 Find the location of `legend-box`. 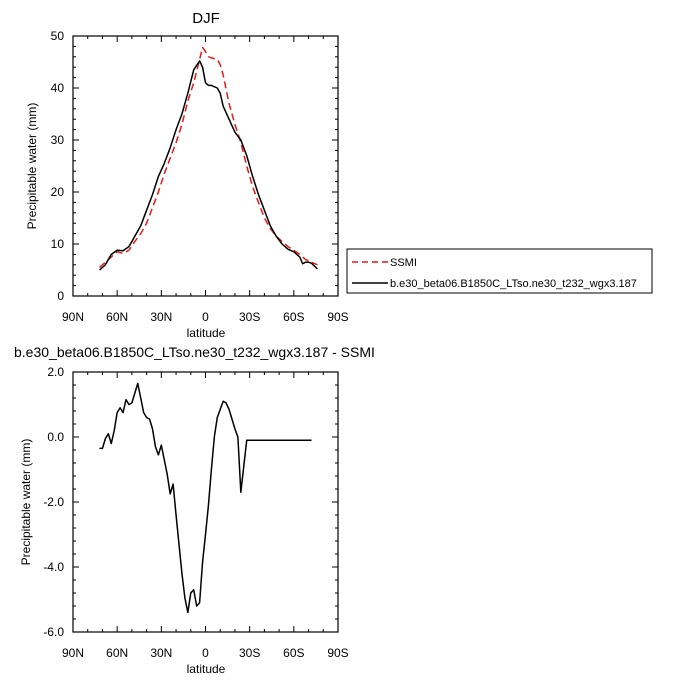

legend-box is located at coordinates (499, 271).